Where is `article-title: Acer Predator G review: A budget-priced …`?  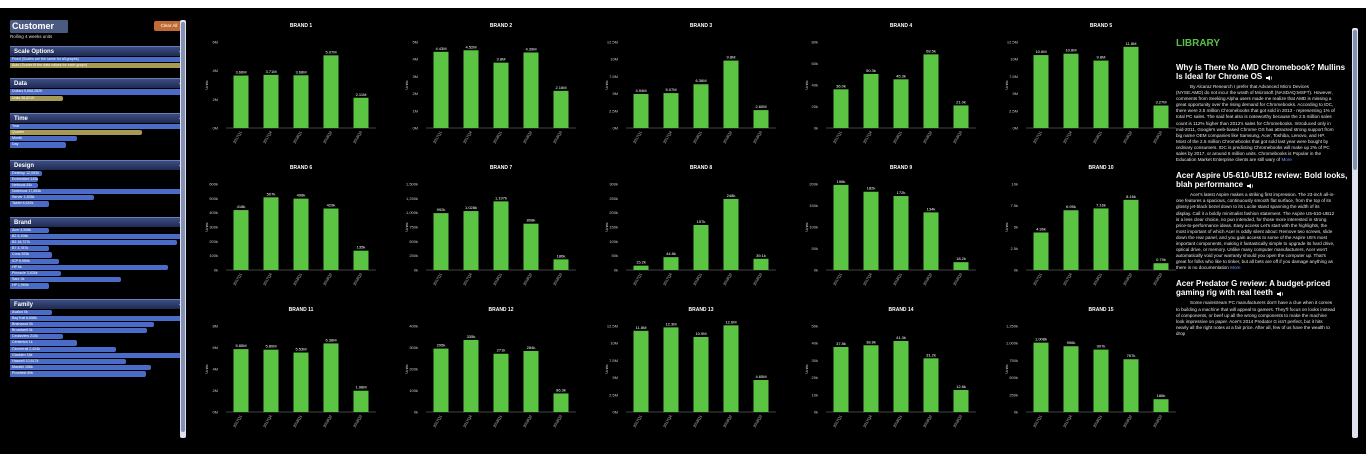 article-title: Acer Predator G review: A budget-priced … is located at coordinates (1262, 288).